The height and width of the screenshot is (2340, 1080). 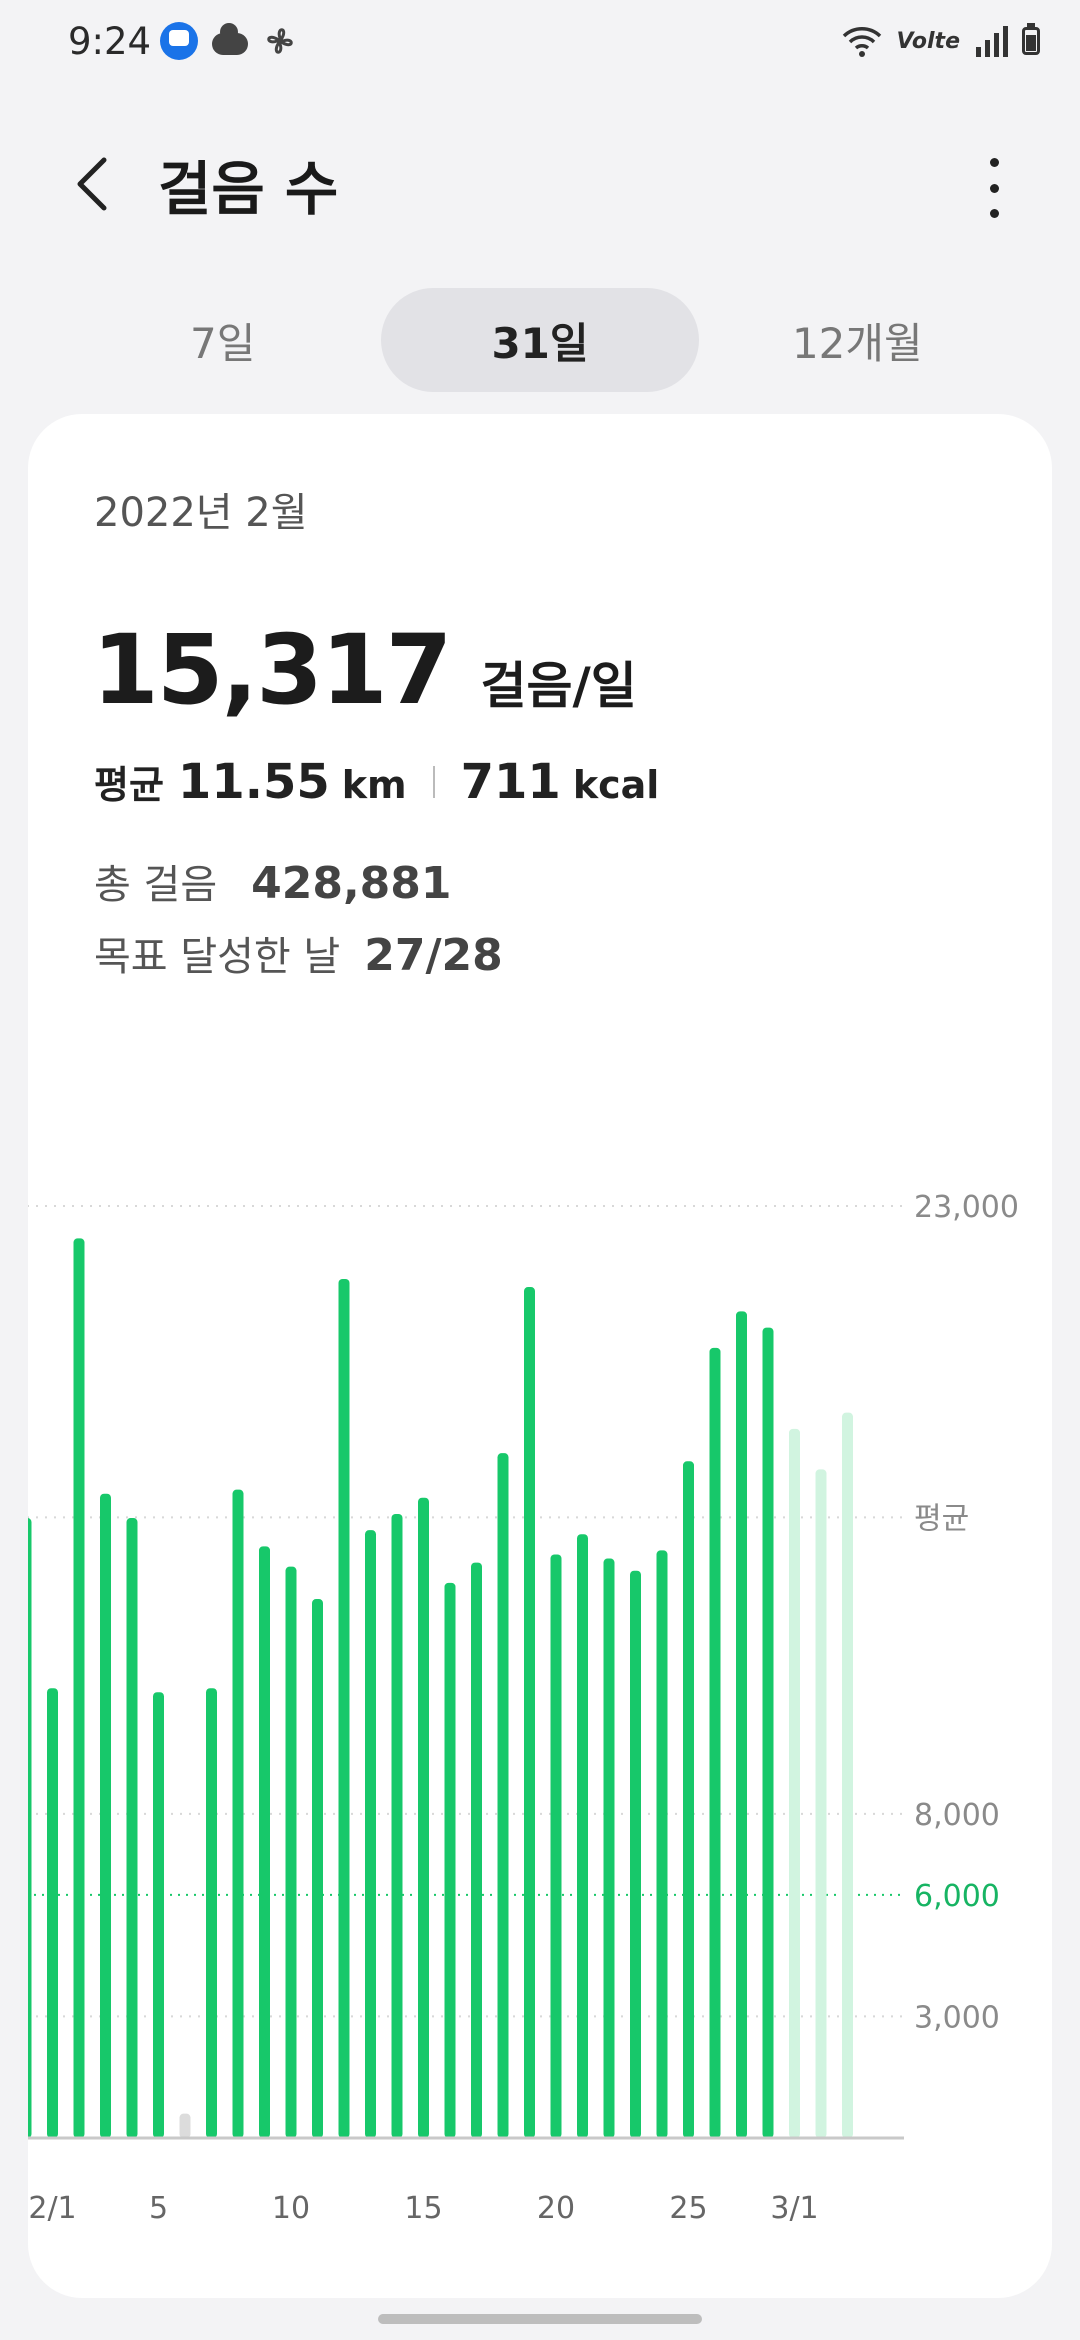 I want to click on calorie-unit: kcal, so click(x=616, y=785).